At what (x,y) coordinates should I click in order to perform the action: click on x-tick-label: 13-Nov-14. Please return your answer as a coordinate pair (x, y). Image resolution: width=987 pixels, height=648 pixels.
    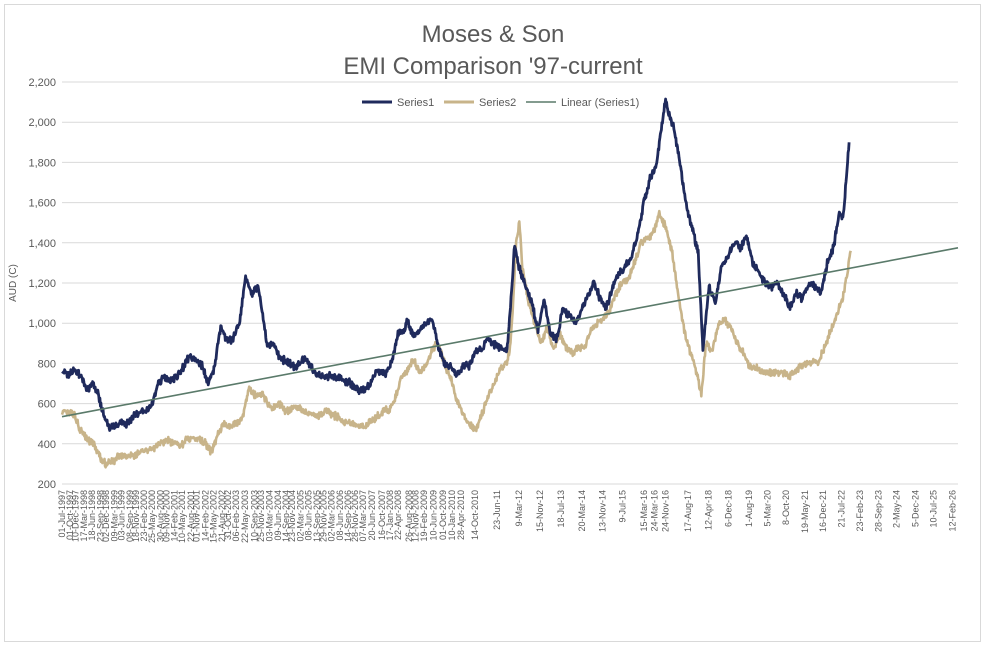
    Looking at the image, I should click on (602, 511).